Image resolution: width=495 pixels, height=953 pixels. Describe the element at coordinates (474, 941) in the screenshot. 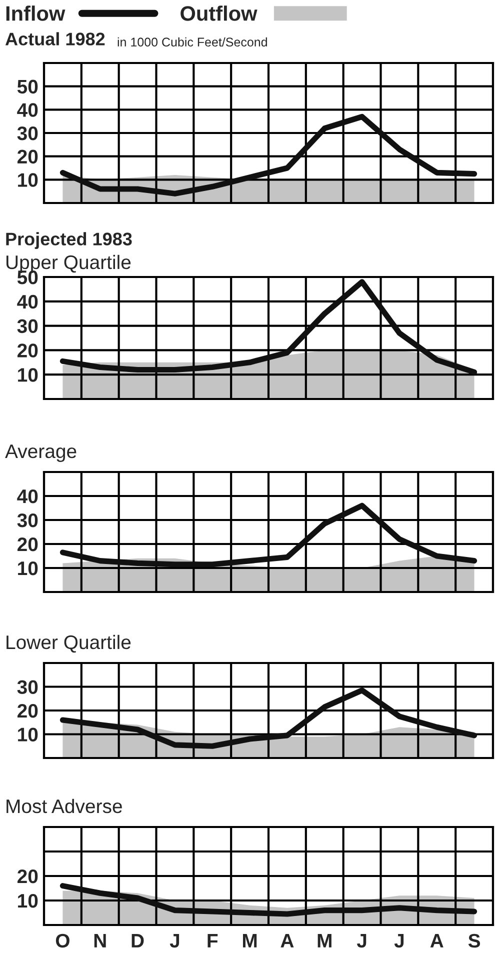

I see `x-tick-label: S` at that location.